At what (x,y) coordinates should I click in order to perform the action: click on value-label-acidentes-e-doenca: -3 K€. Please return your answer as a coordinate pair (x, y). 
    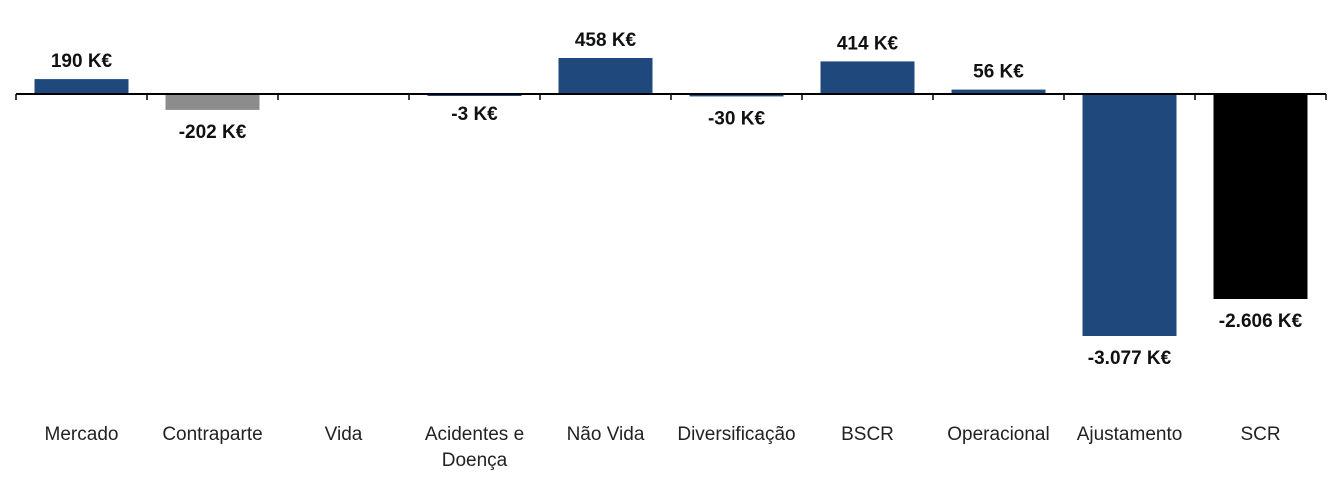
    Looking at the image, I should click on (474, 114).